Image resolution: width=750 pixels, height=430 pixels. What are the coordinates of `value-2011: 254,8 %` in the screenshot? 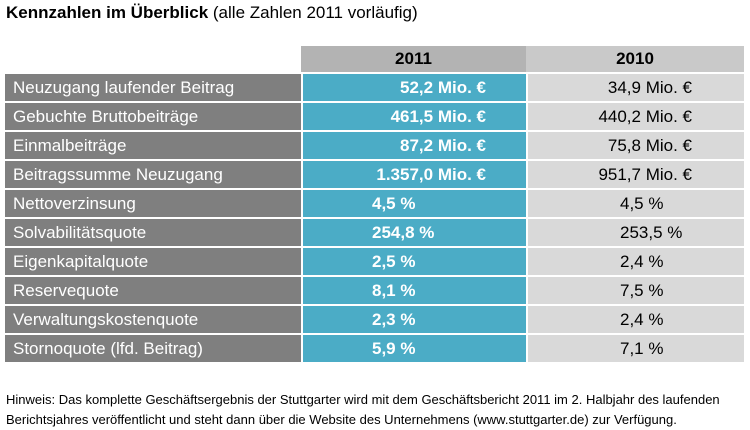 It's located at (413, 233).